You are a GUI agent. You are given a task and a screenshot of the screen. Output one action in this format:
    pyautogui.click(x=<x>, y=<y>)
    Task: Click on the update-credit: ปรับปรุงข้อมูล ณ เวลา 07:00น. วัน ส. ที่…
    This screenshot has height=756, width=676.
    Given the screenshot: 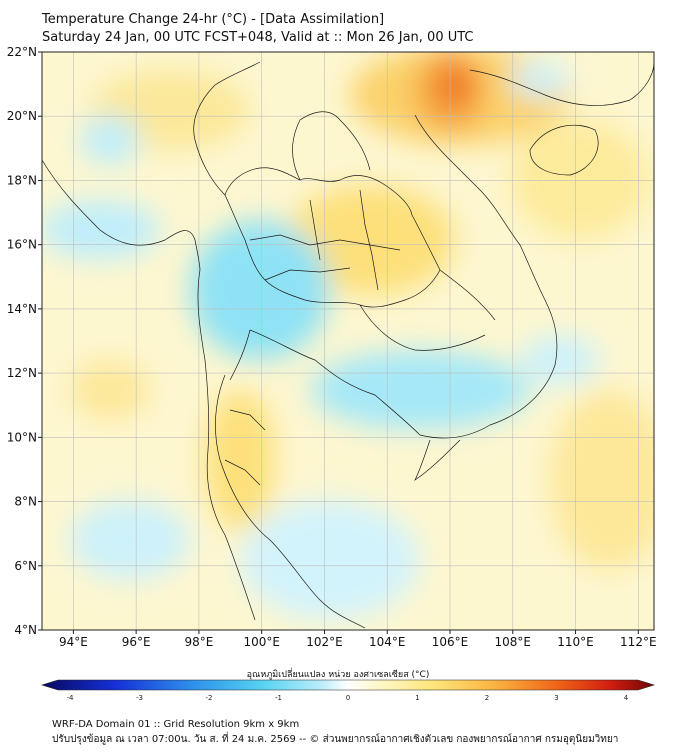 What is the action you would take?
    pyautogui.click(x=335, y=739)
    